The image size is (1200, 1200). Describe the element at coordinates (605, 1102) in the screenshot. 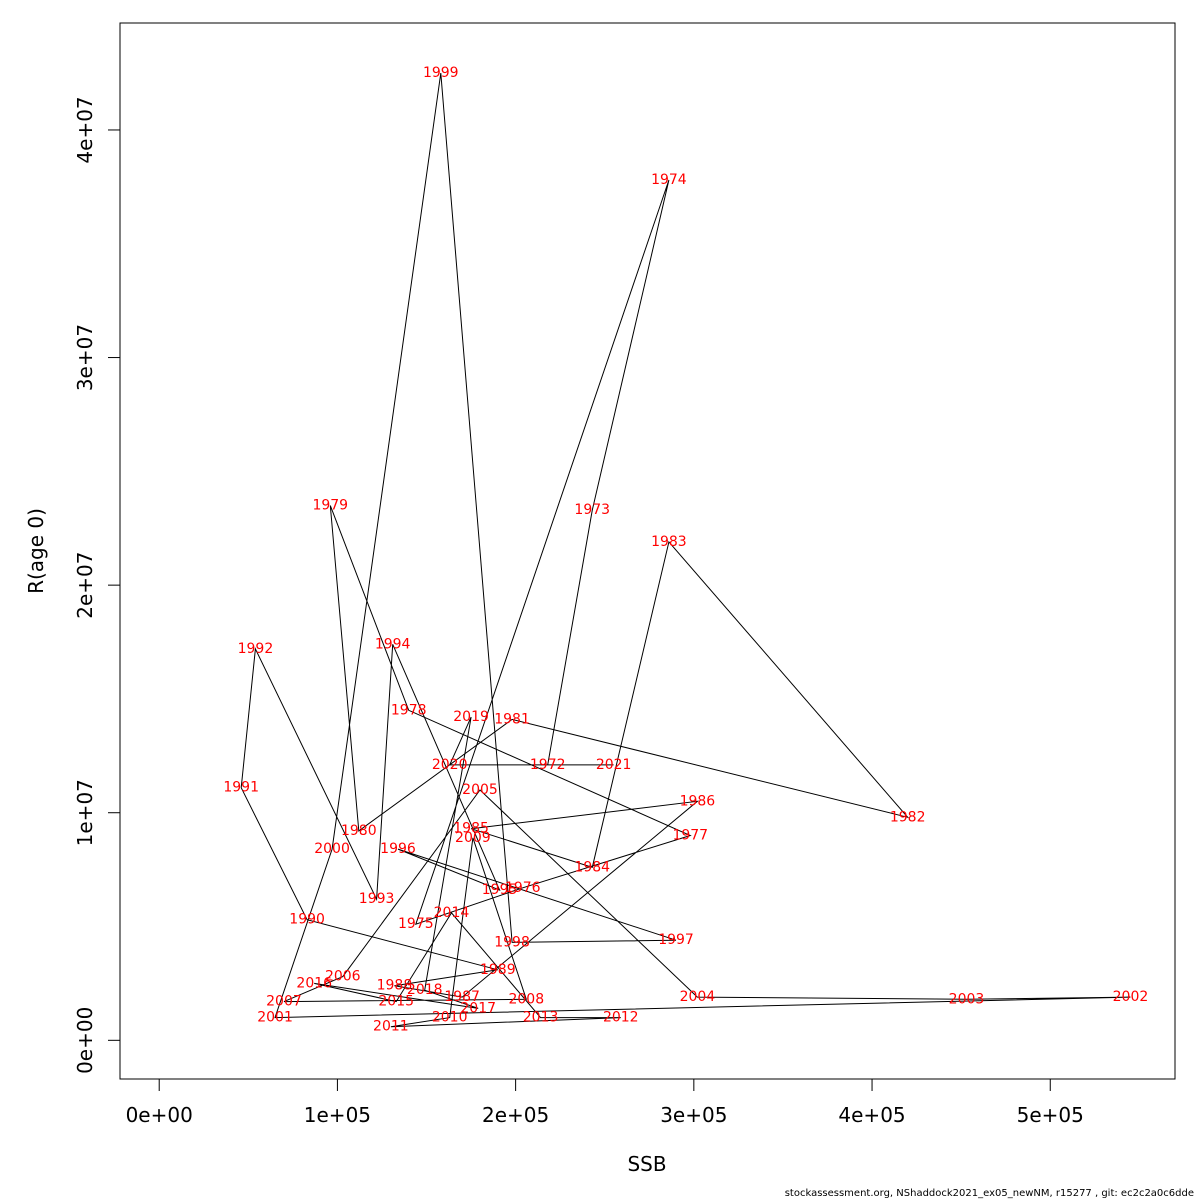

I see `x-axis: 0e+00 1e+05 2e+05 3e+05 4e+05 5e+05` at that location.